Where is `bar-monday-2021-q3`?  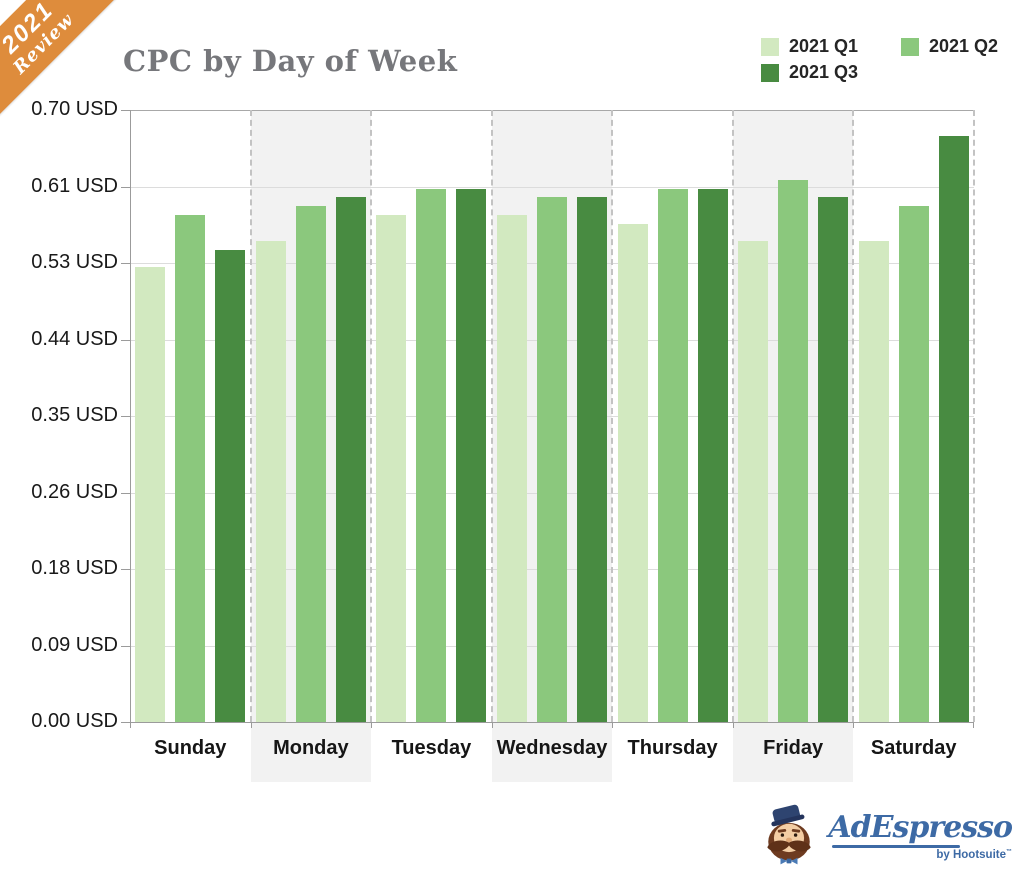
bar-monday-2021-q3 is located at coordinates (350, 459).